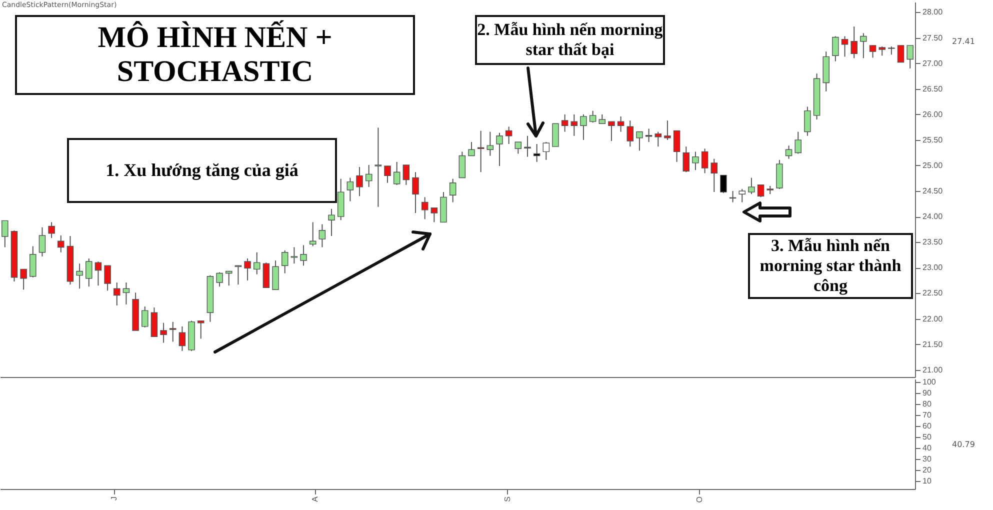 This screenshot has width=993, height=510. I want to click on y-tick-label: 23.50, so click(933, 242).